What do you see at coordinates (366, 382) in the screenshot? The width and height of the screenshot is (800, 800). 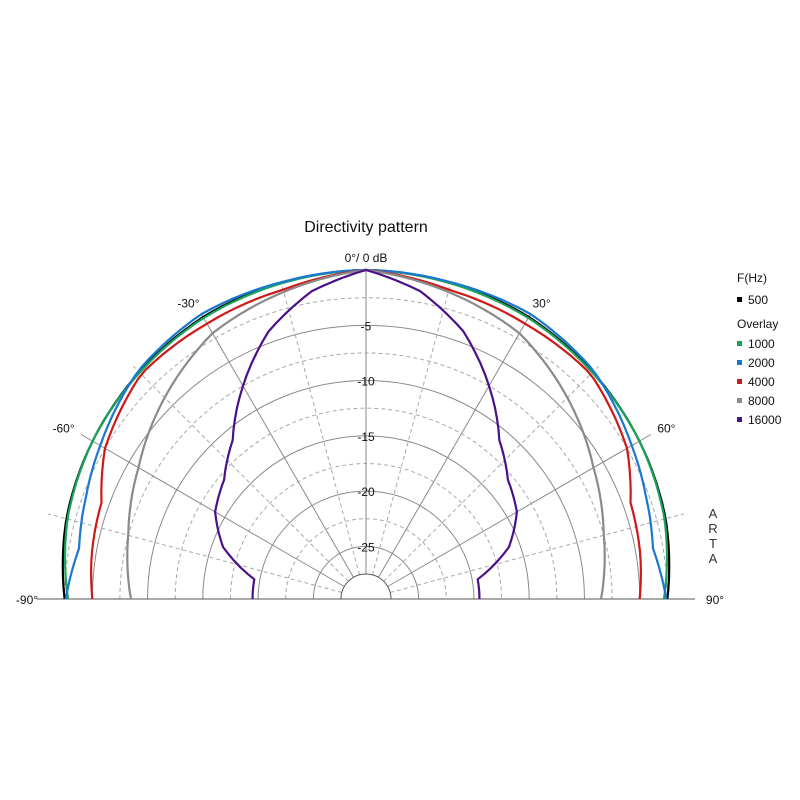 I see `radial-label: -10` at bounding box center [366, 382].